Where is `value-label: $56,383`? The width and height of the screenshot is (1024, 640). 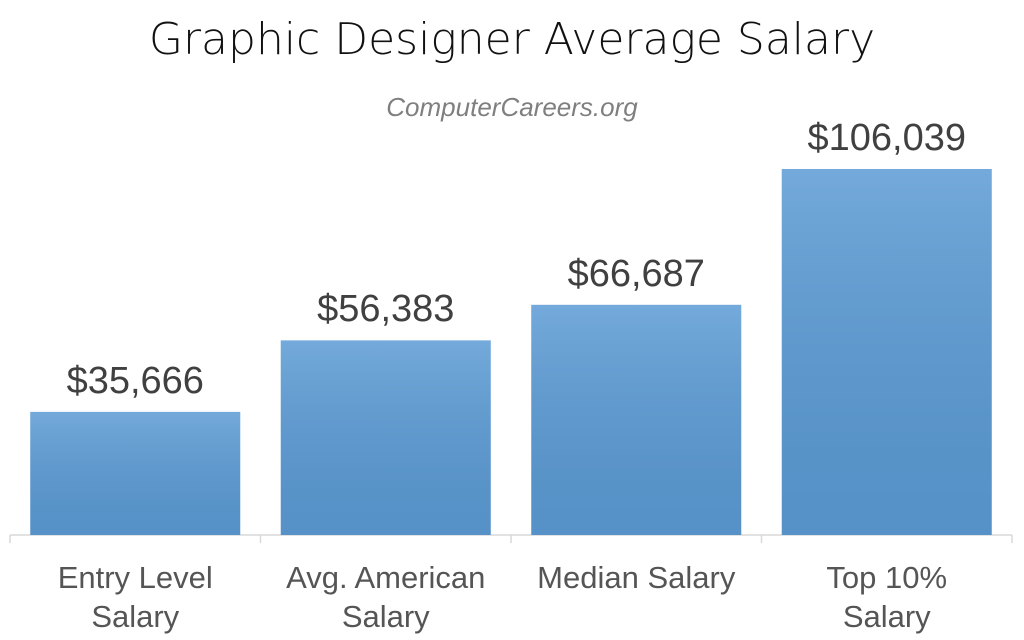 value-label: $56,383 is located at coordinates (386, 309).